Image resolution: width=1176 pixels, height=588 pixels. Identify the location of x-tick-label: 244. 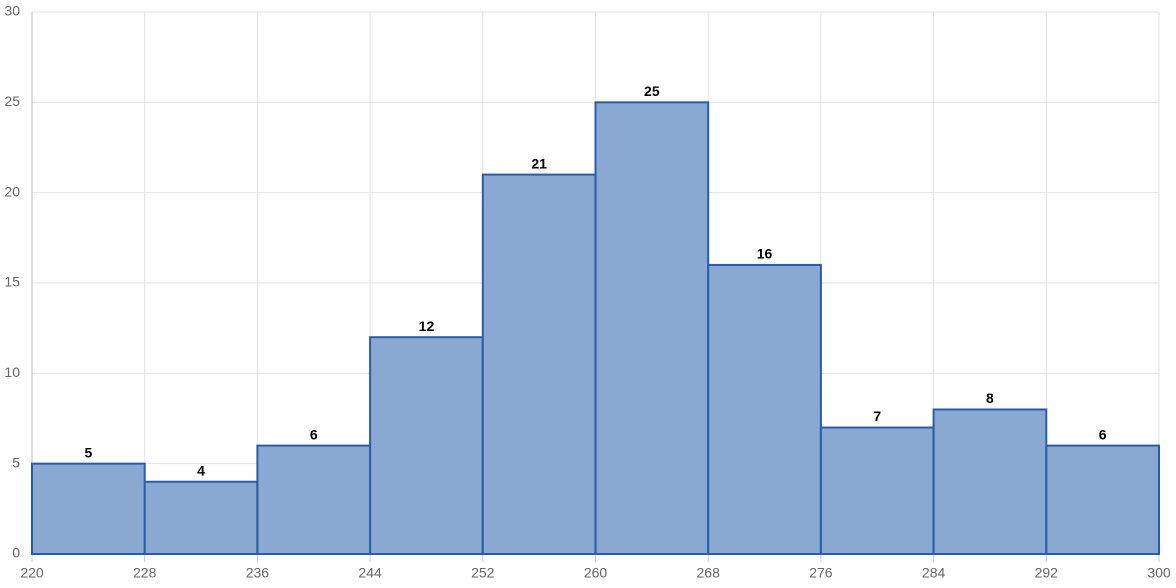
(370, 573).